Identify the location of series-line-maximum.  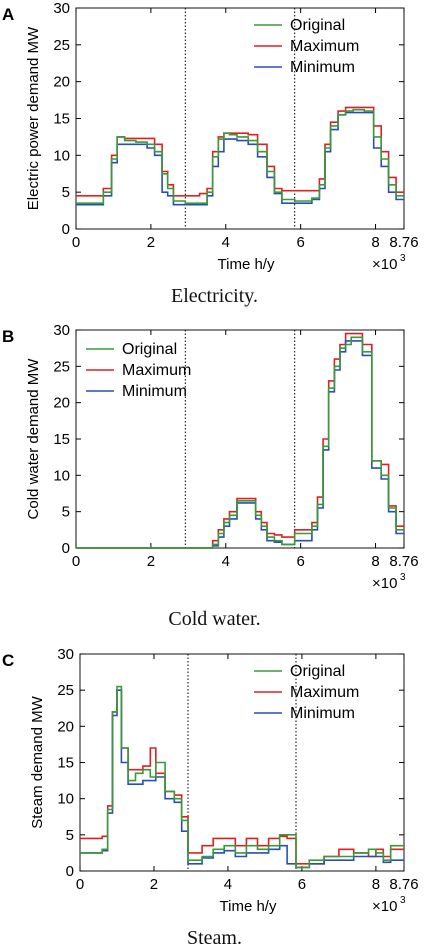
(240, 151).